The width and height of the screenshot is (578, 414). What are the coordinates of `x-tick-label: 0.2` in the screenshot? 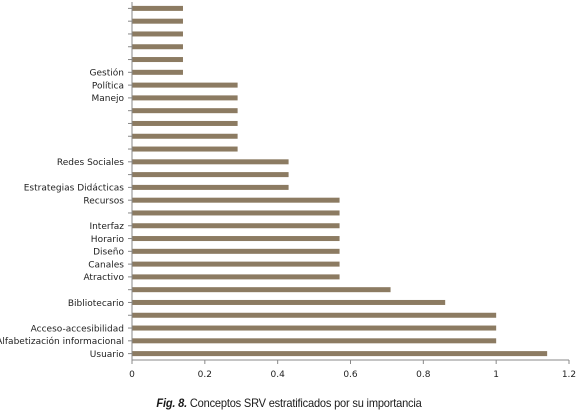 It's located at (205, 375).